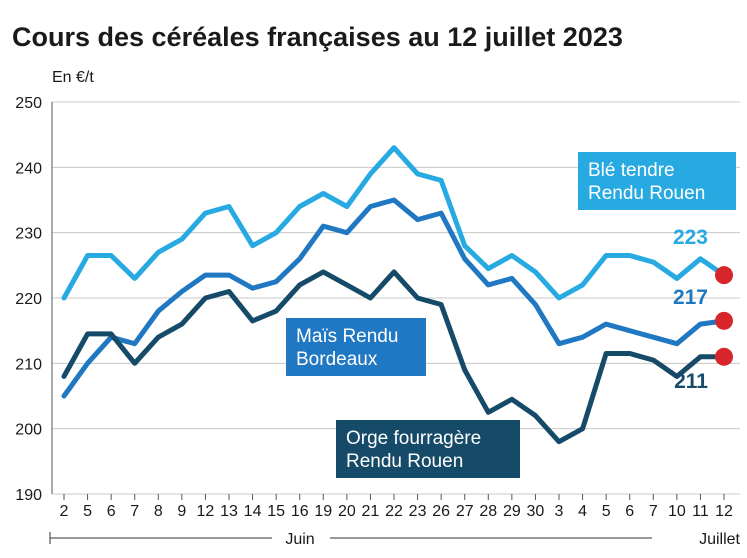 The image size is (747, 558). I want to click on x-tick-label: 23, so click(418, 511).